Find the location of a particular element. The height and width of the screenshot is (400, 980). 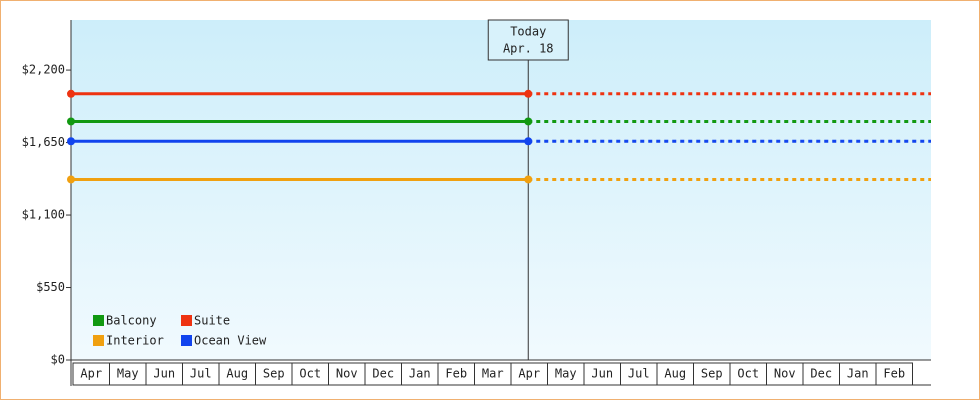

today-date: Apr. 18 is located at coordinates (528, 49).